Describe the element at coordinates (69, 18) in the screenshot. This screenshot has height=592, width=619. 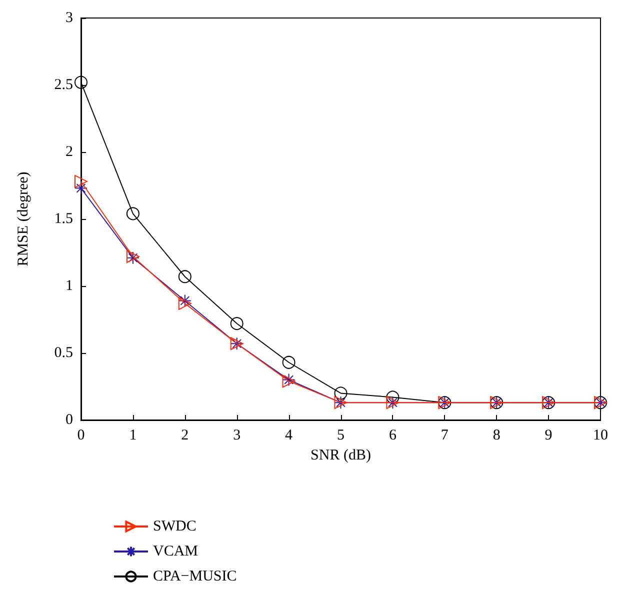
I see `y-tick-label: 3` at that location.